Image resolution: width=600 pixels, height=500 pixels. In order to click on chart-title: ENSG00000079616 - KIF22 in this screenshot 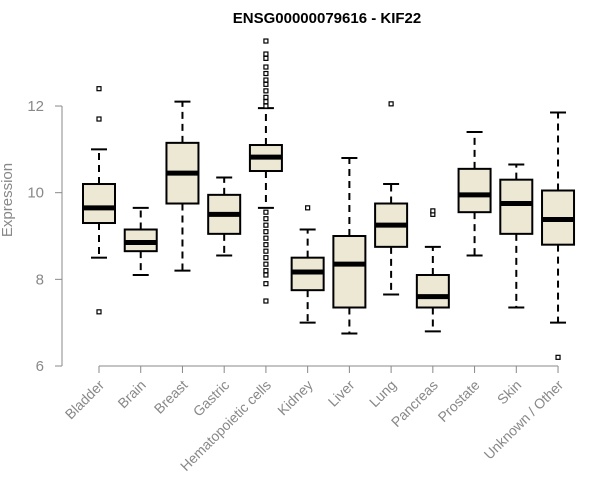, I will do `click(327, 18)`.